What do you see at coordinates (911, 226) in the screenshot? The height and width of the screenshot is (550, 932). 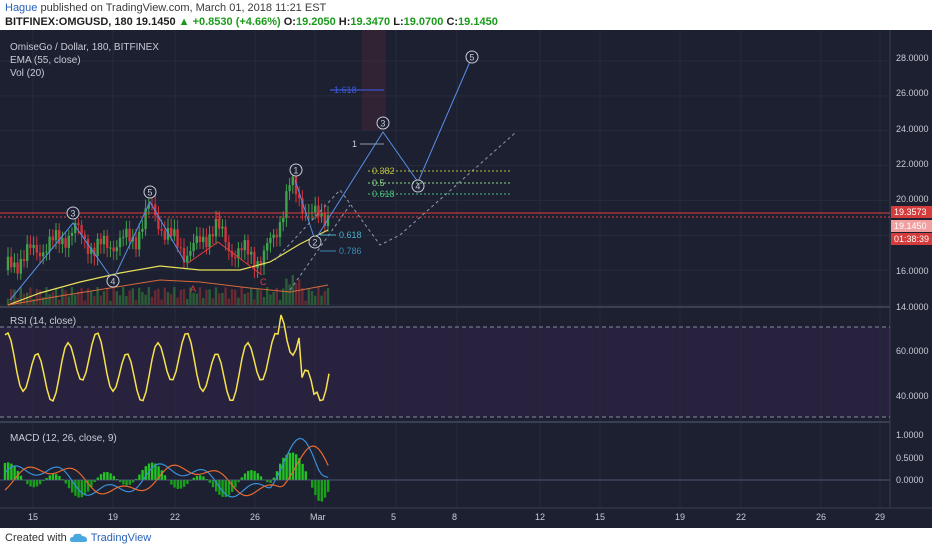 I see `price-tag-last` at bounding box center [911, 226].